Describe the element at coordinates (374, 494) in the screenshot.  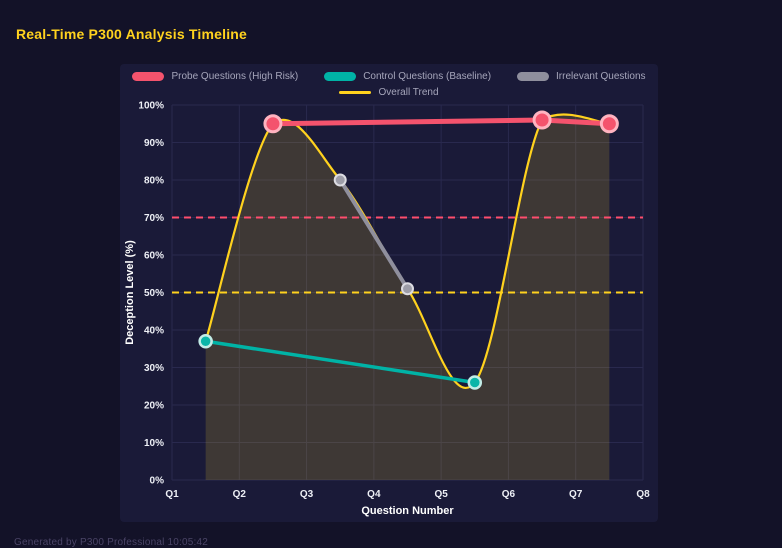
I see `x-tick-label: Q4` at that location.